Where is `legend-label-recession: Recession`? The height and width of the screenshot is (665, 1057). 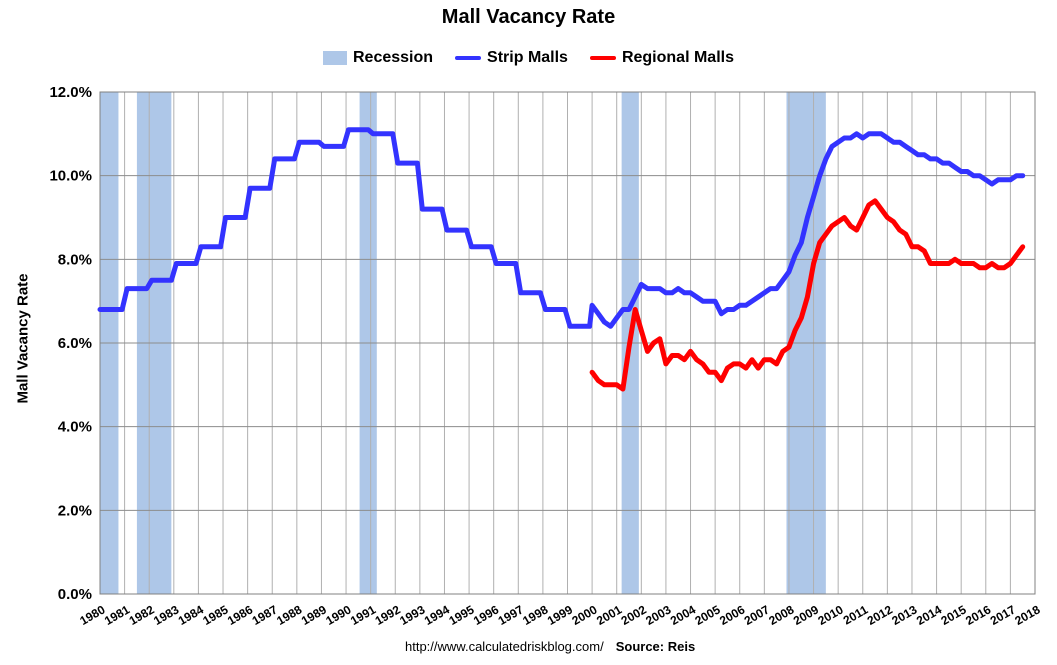
legend-label-recession: Recession is located at coordinates (393, 57).